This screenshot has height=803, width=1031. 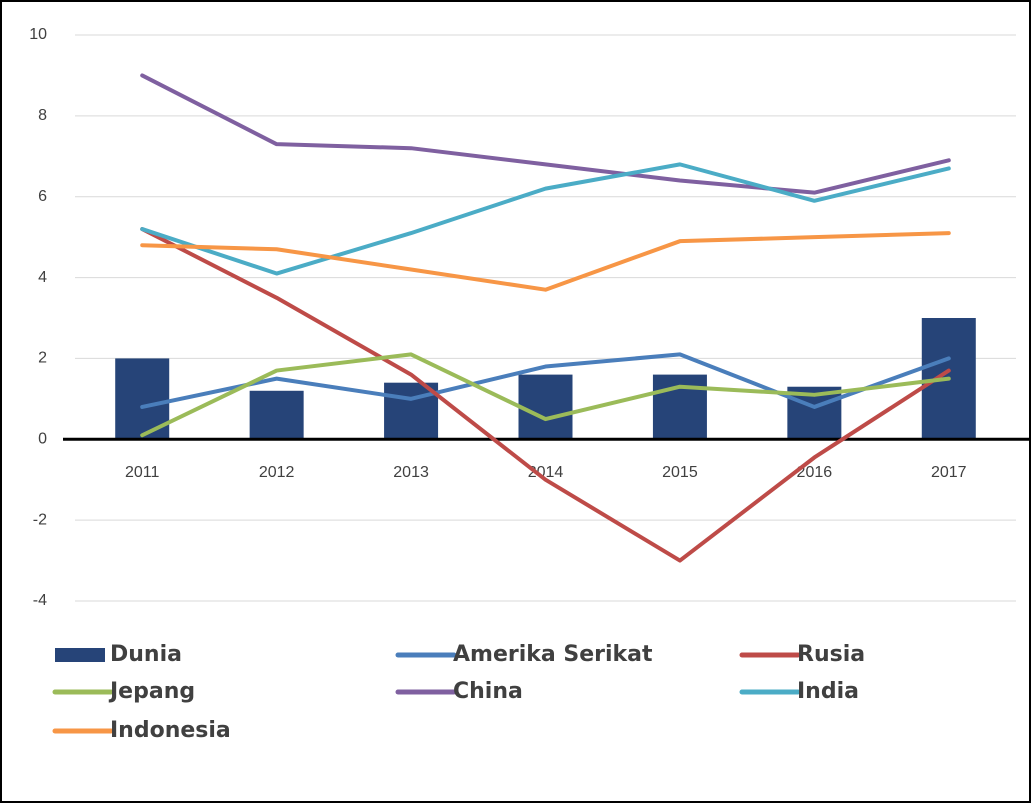 What do you see at coordinates (831, 654) in the screenshot?
I see `legend-label: Rusia` at bounding box center [831, 654].